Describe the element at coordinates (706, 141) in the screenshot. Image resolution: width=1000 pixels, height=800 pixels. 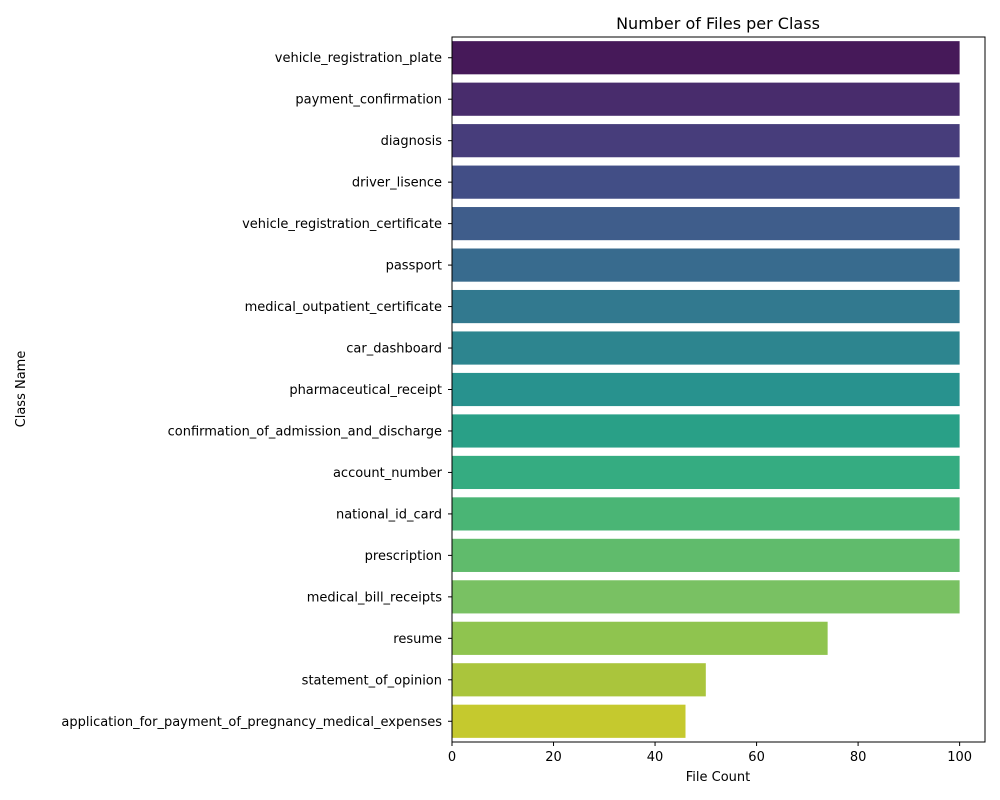
I see `bar-diagnosis` at that location.